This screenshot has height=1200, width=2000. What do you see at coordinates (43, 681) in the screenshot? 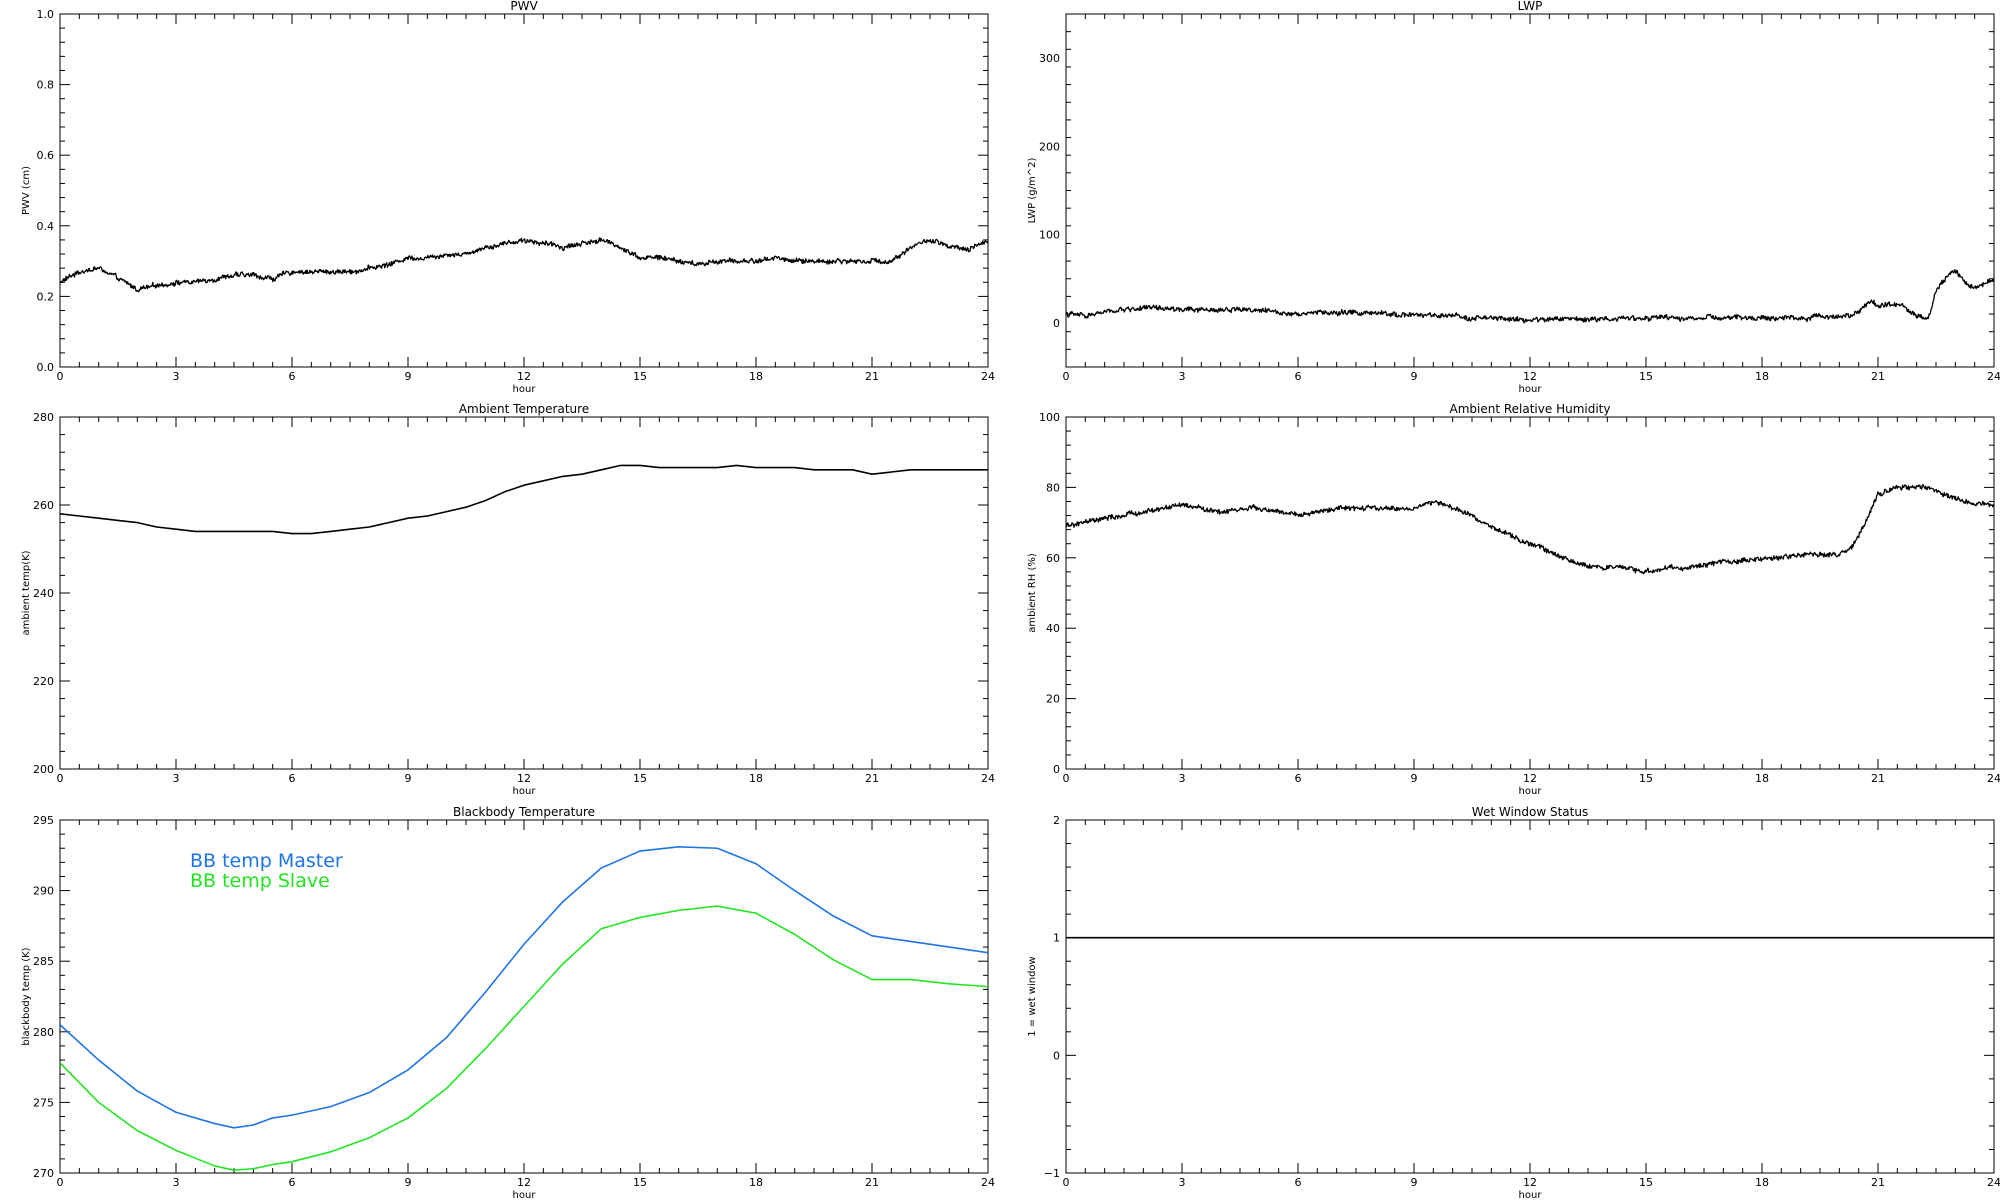
I see `y-tick-label: 220` at bounding box center [43, 681].